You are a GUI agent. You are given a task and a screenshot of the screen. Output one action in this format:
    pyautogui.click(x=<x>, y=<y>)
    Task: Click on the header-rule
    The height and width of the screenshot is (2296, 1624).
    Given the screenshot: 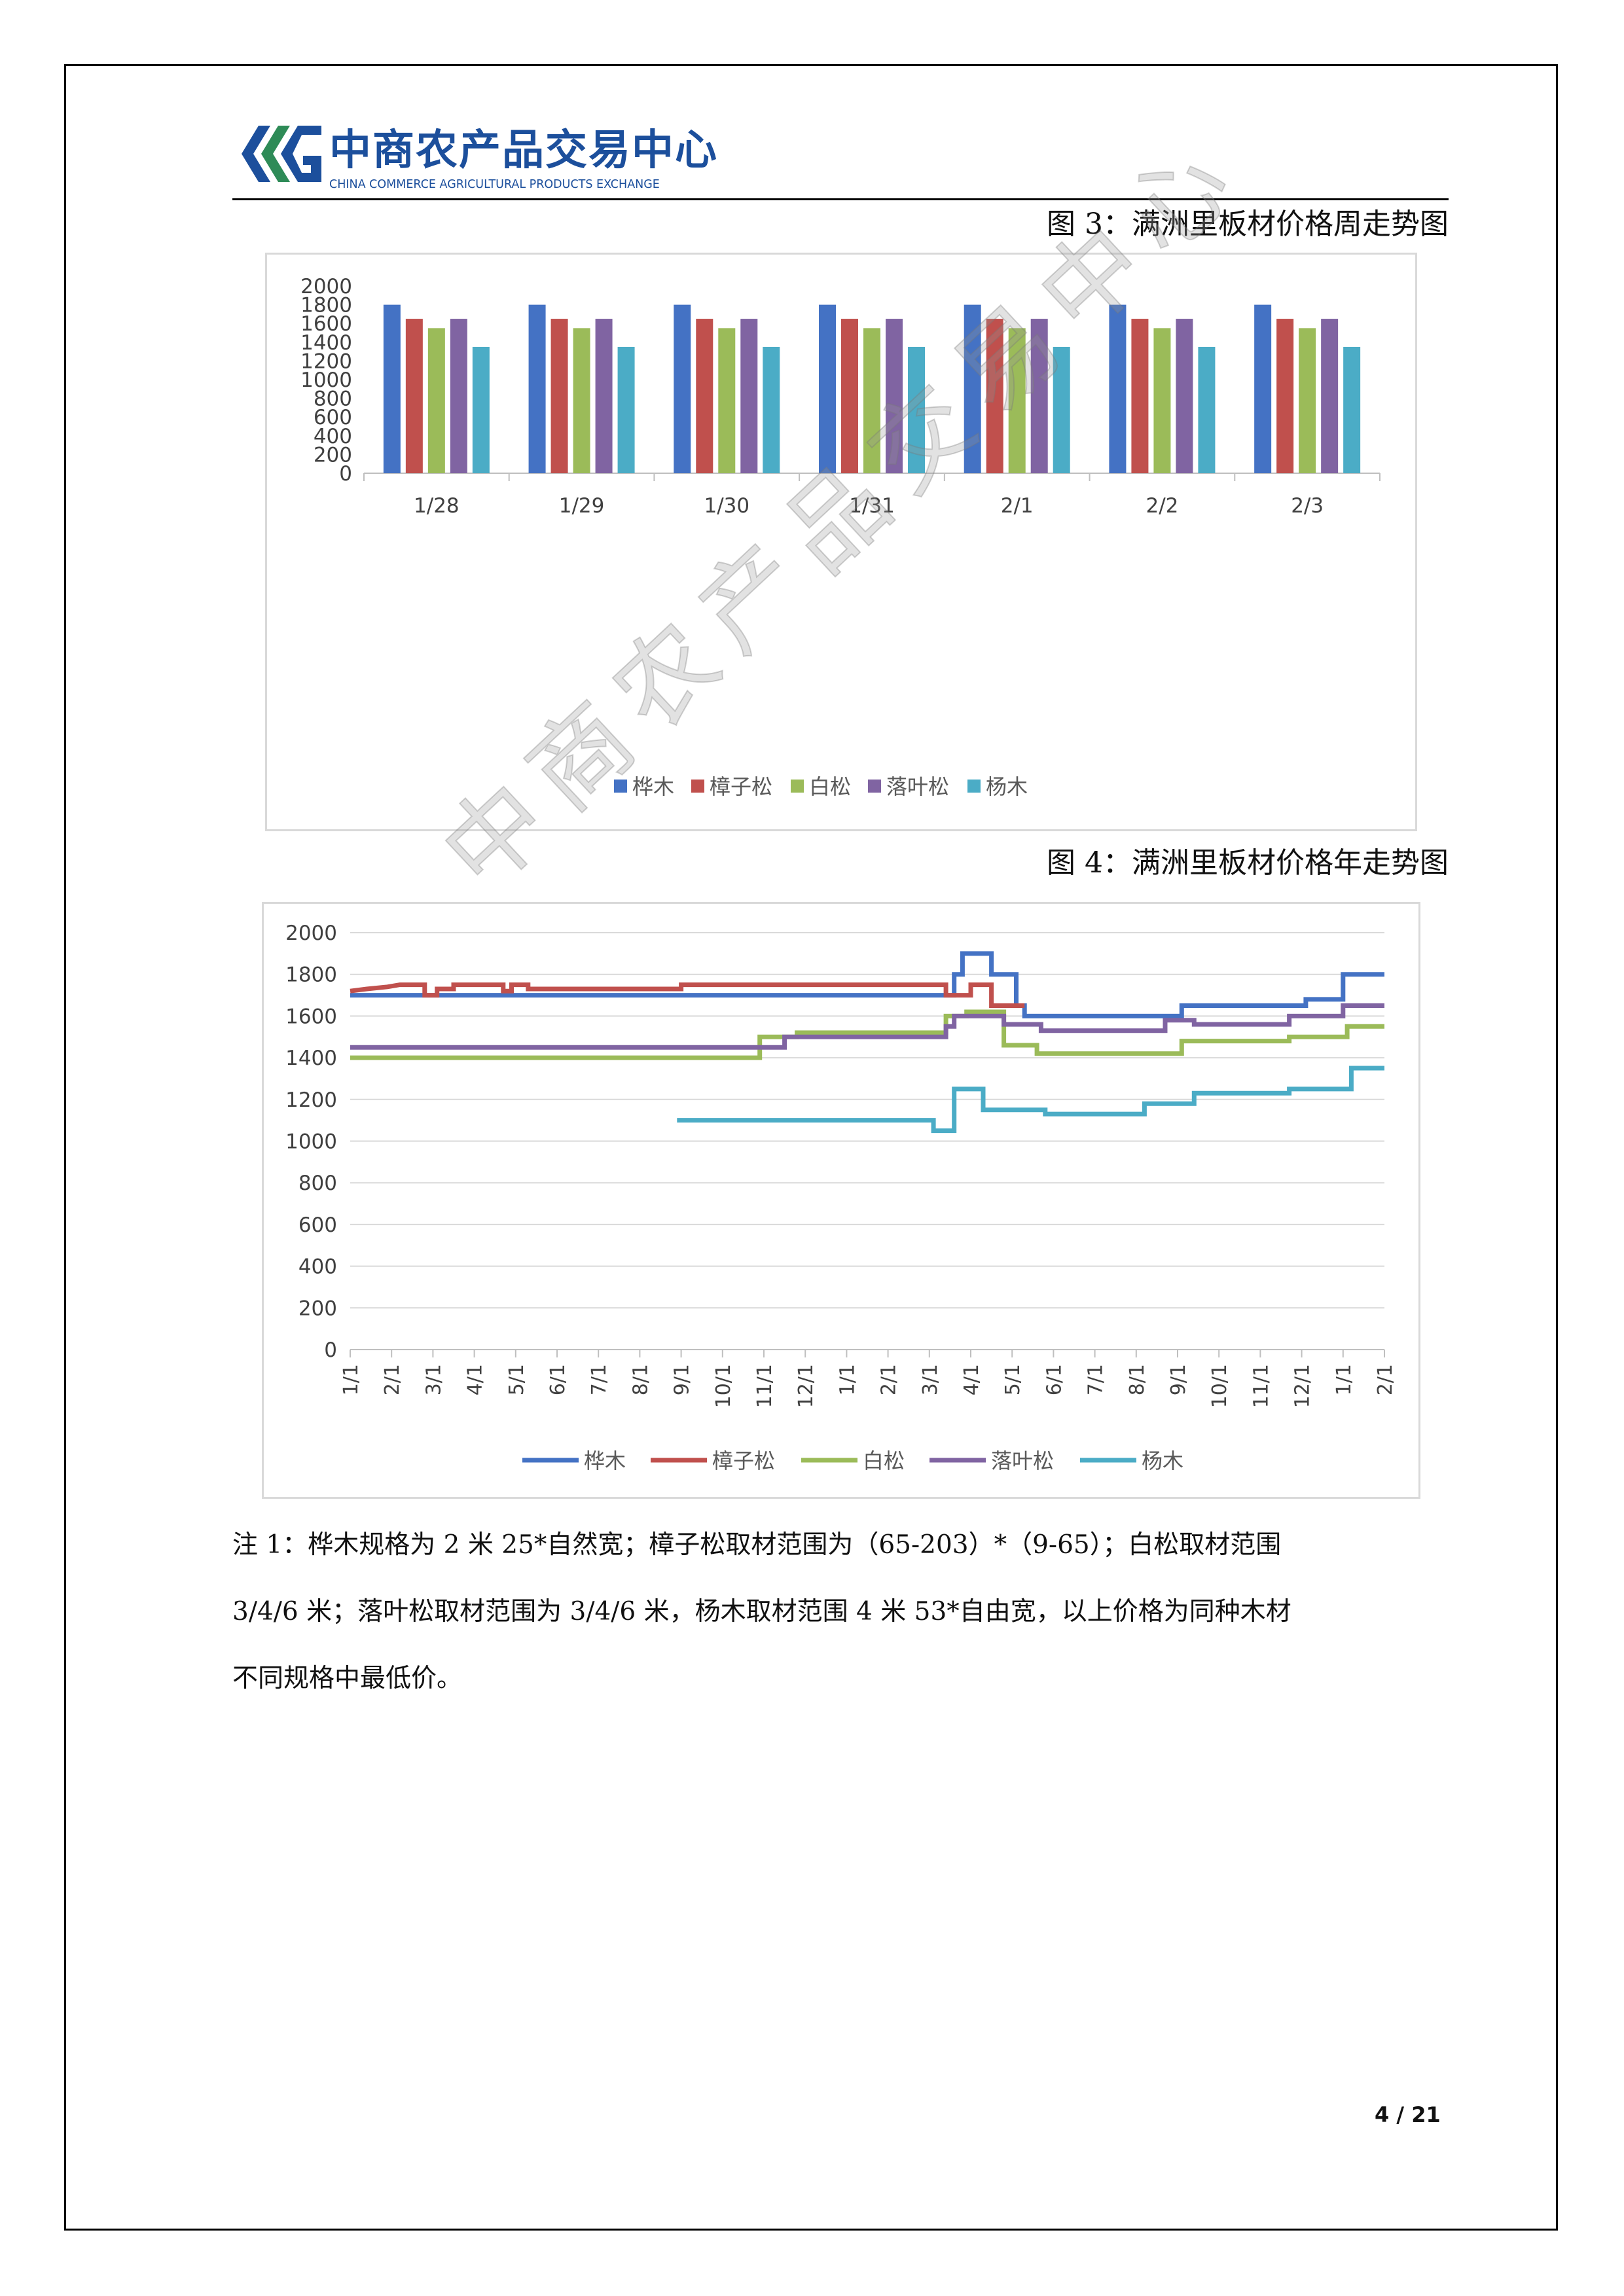 What is the action you would take?
    pyautogui.click(x=840, y=199)
    